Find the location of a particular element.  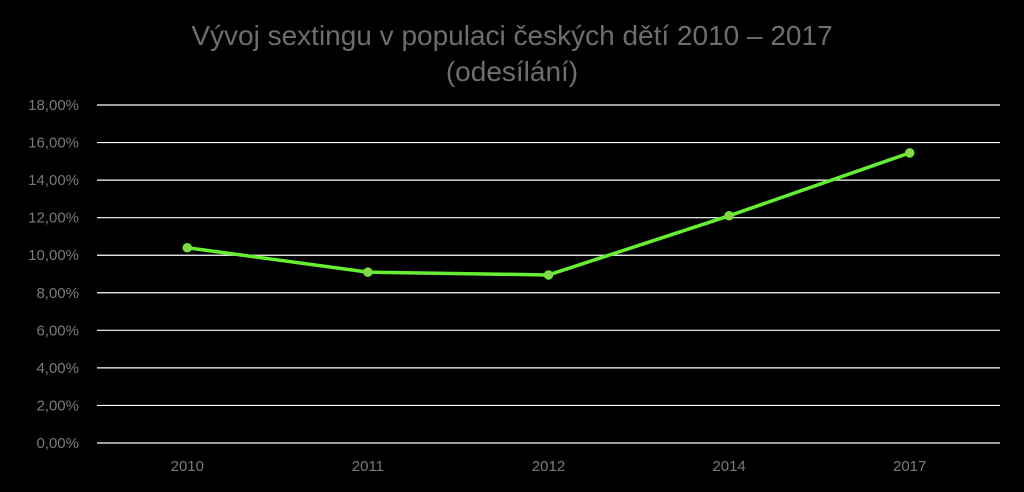

y-tick-label: 6,00% is located at coordinates (57, 330).